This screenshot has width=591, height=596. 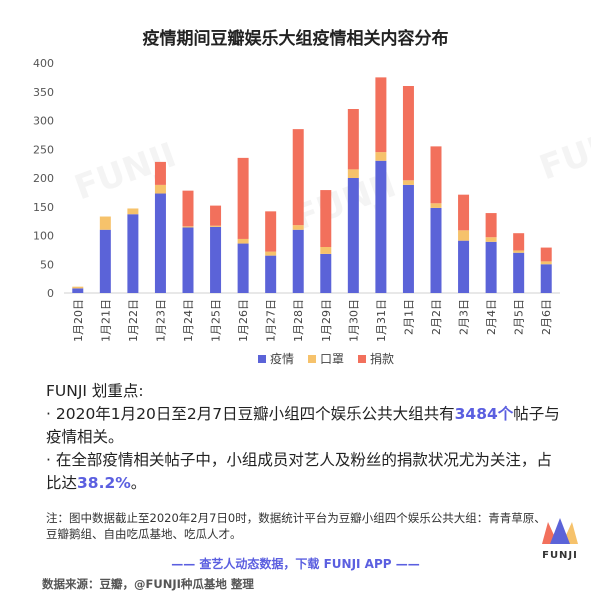 What do you see at coordinates (326, 250) in the screenshot?
I see `bar-口罩-1月29日` at bounding box center [326, 250].